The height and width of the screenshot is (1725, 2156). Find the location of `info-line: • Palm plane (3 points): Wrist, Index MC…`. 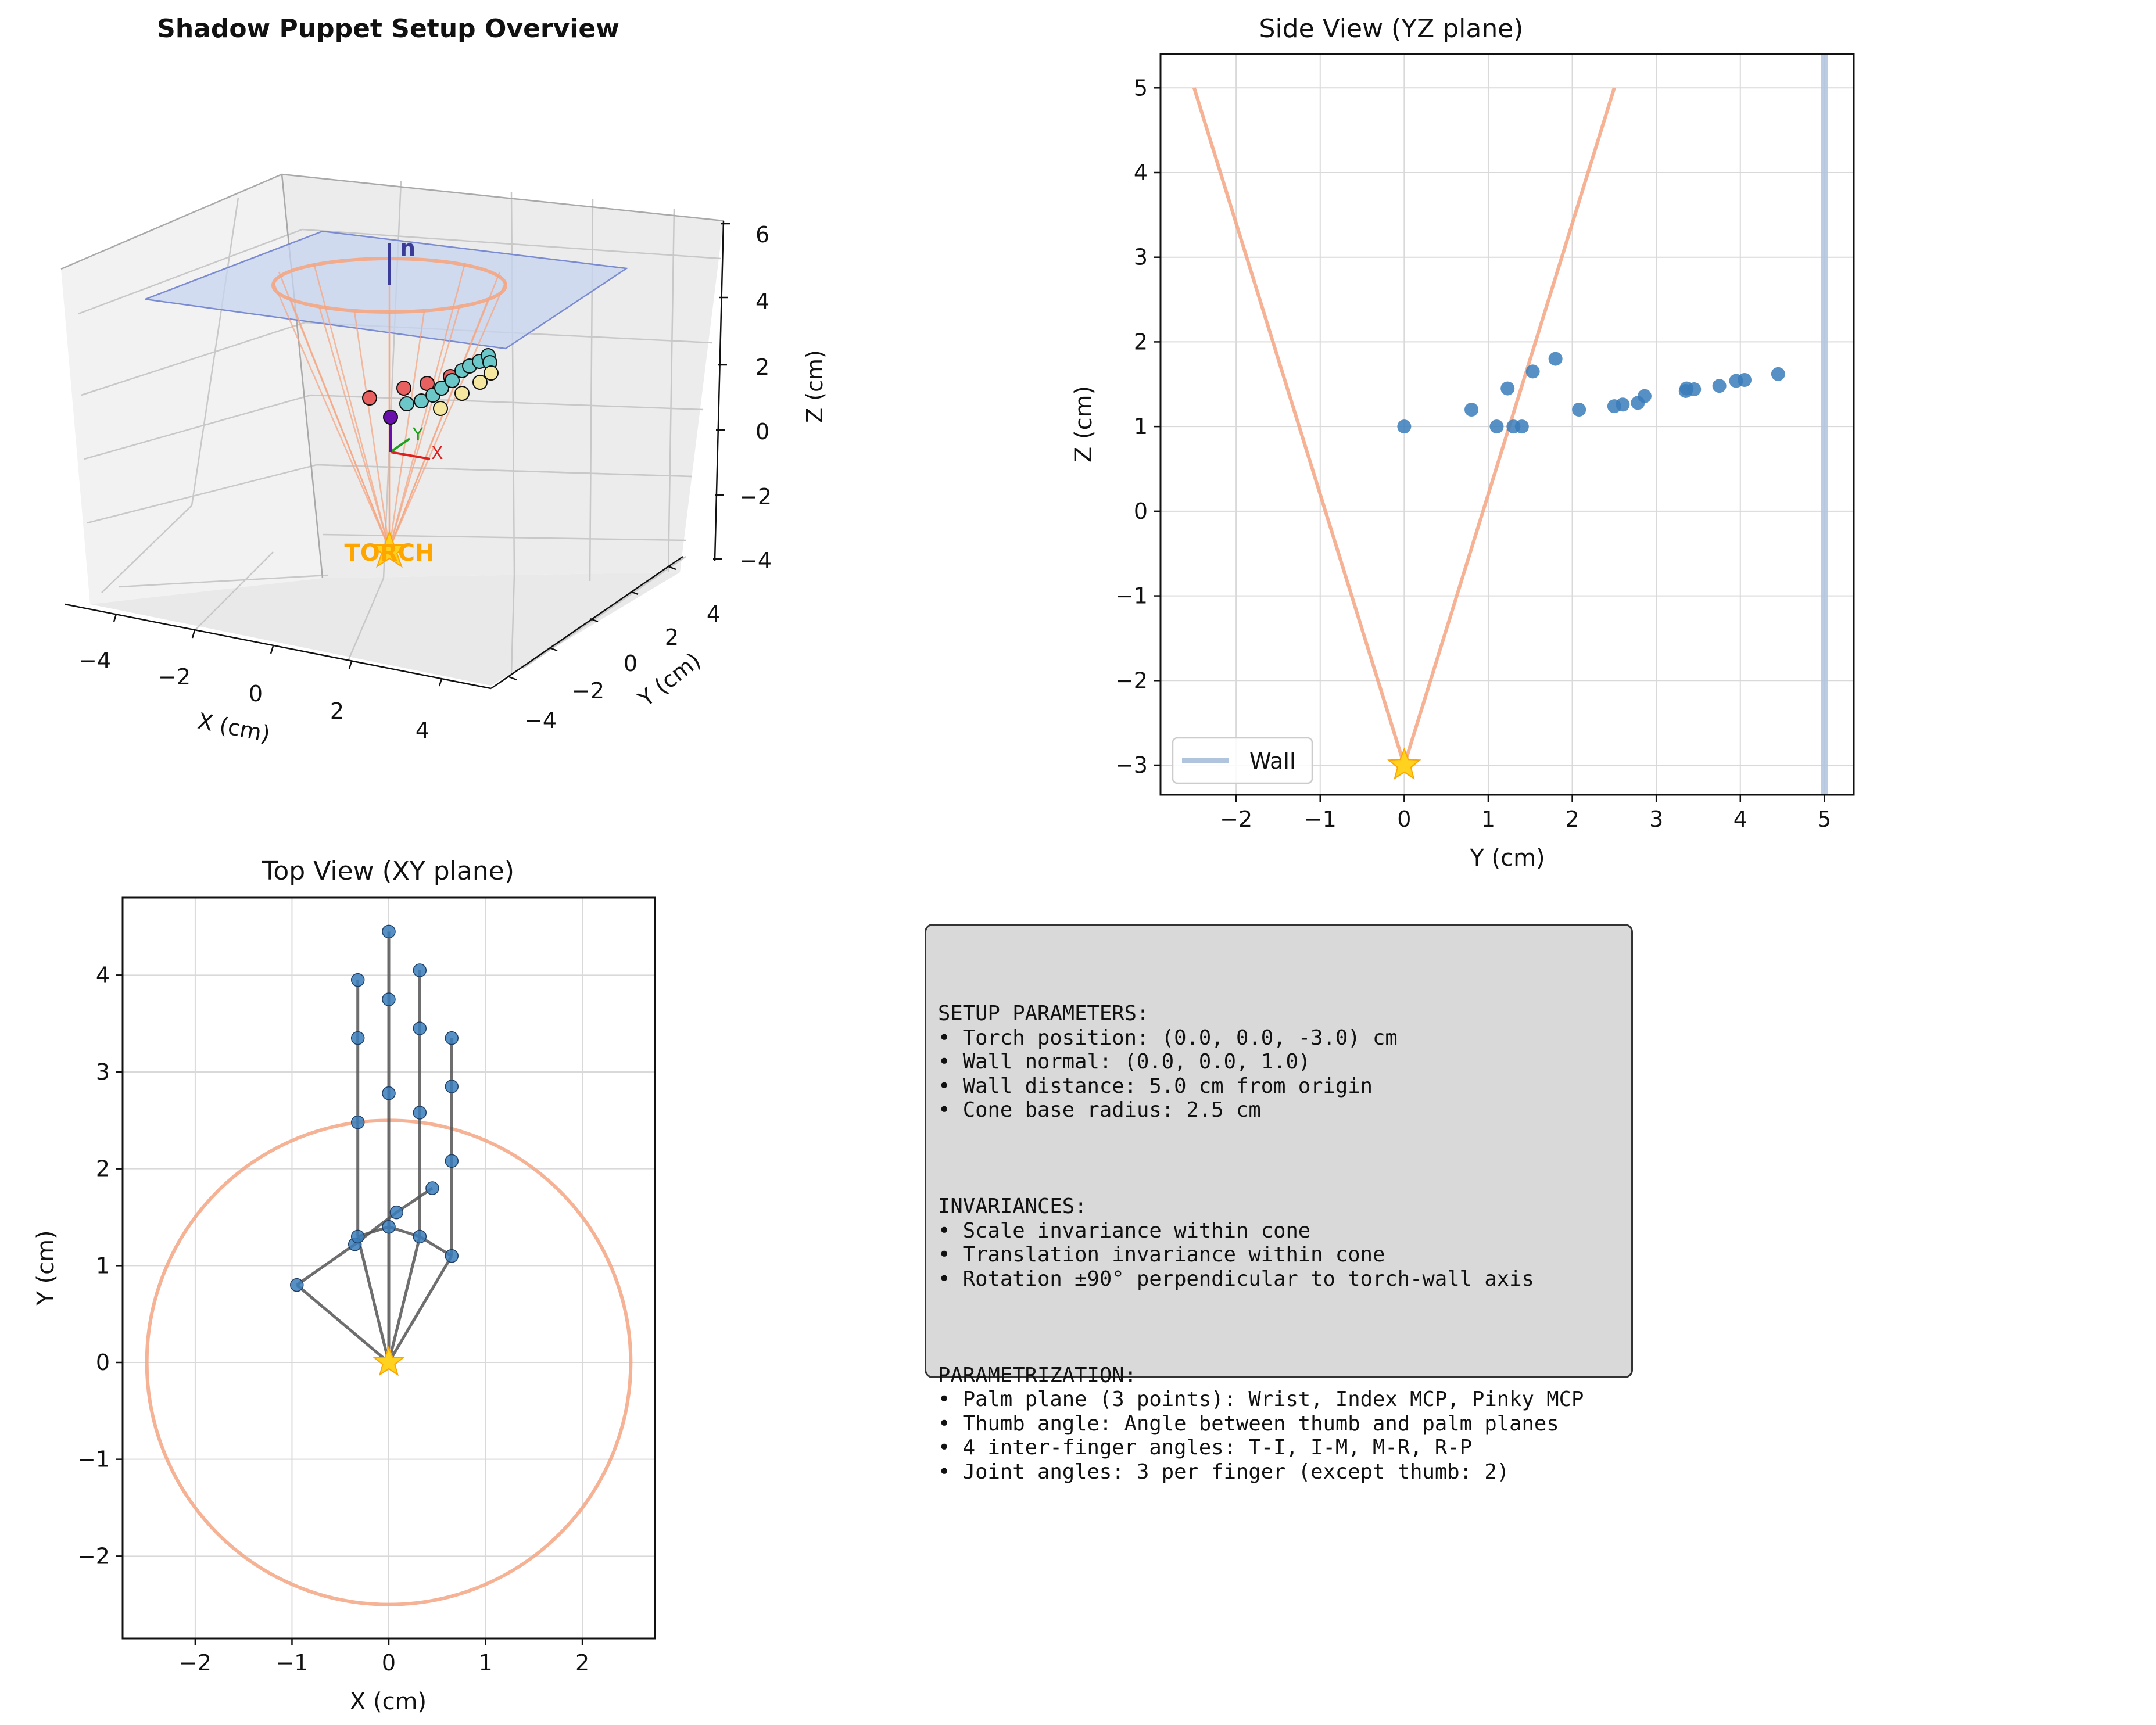

info-line: • Palm plane (3 points): Wrist, Index MC… is located at coordinates (1261, 1399).